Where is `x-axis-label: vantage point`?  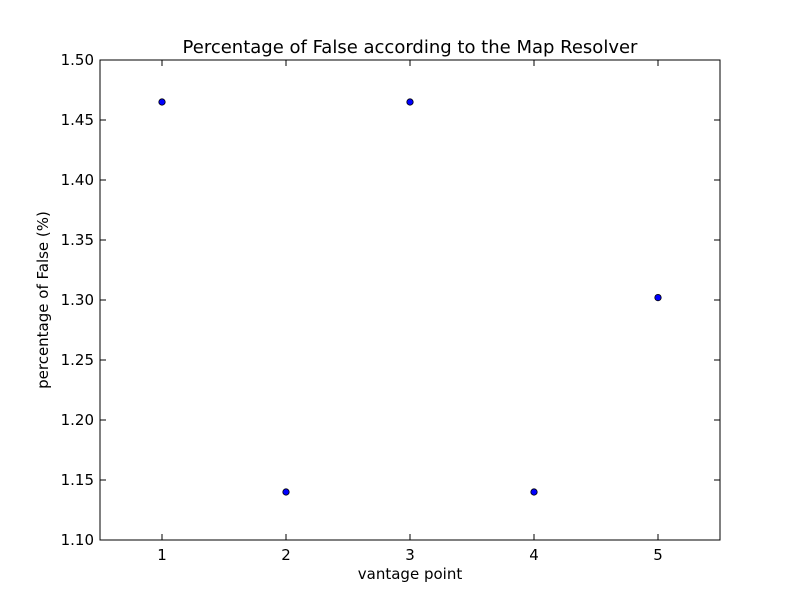 x-axis-label: vantage point is located at coordinates (410, 574).